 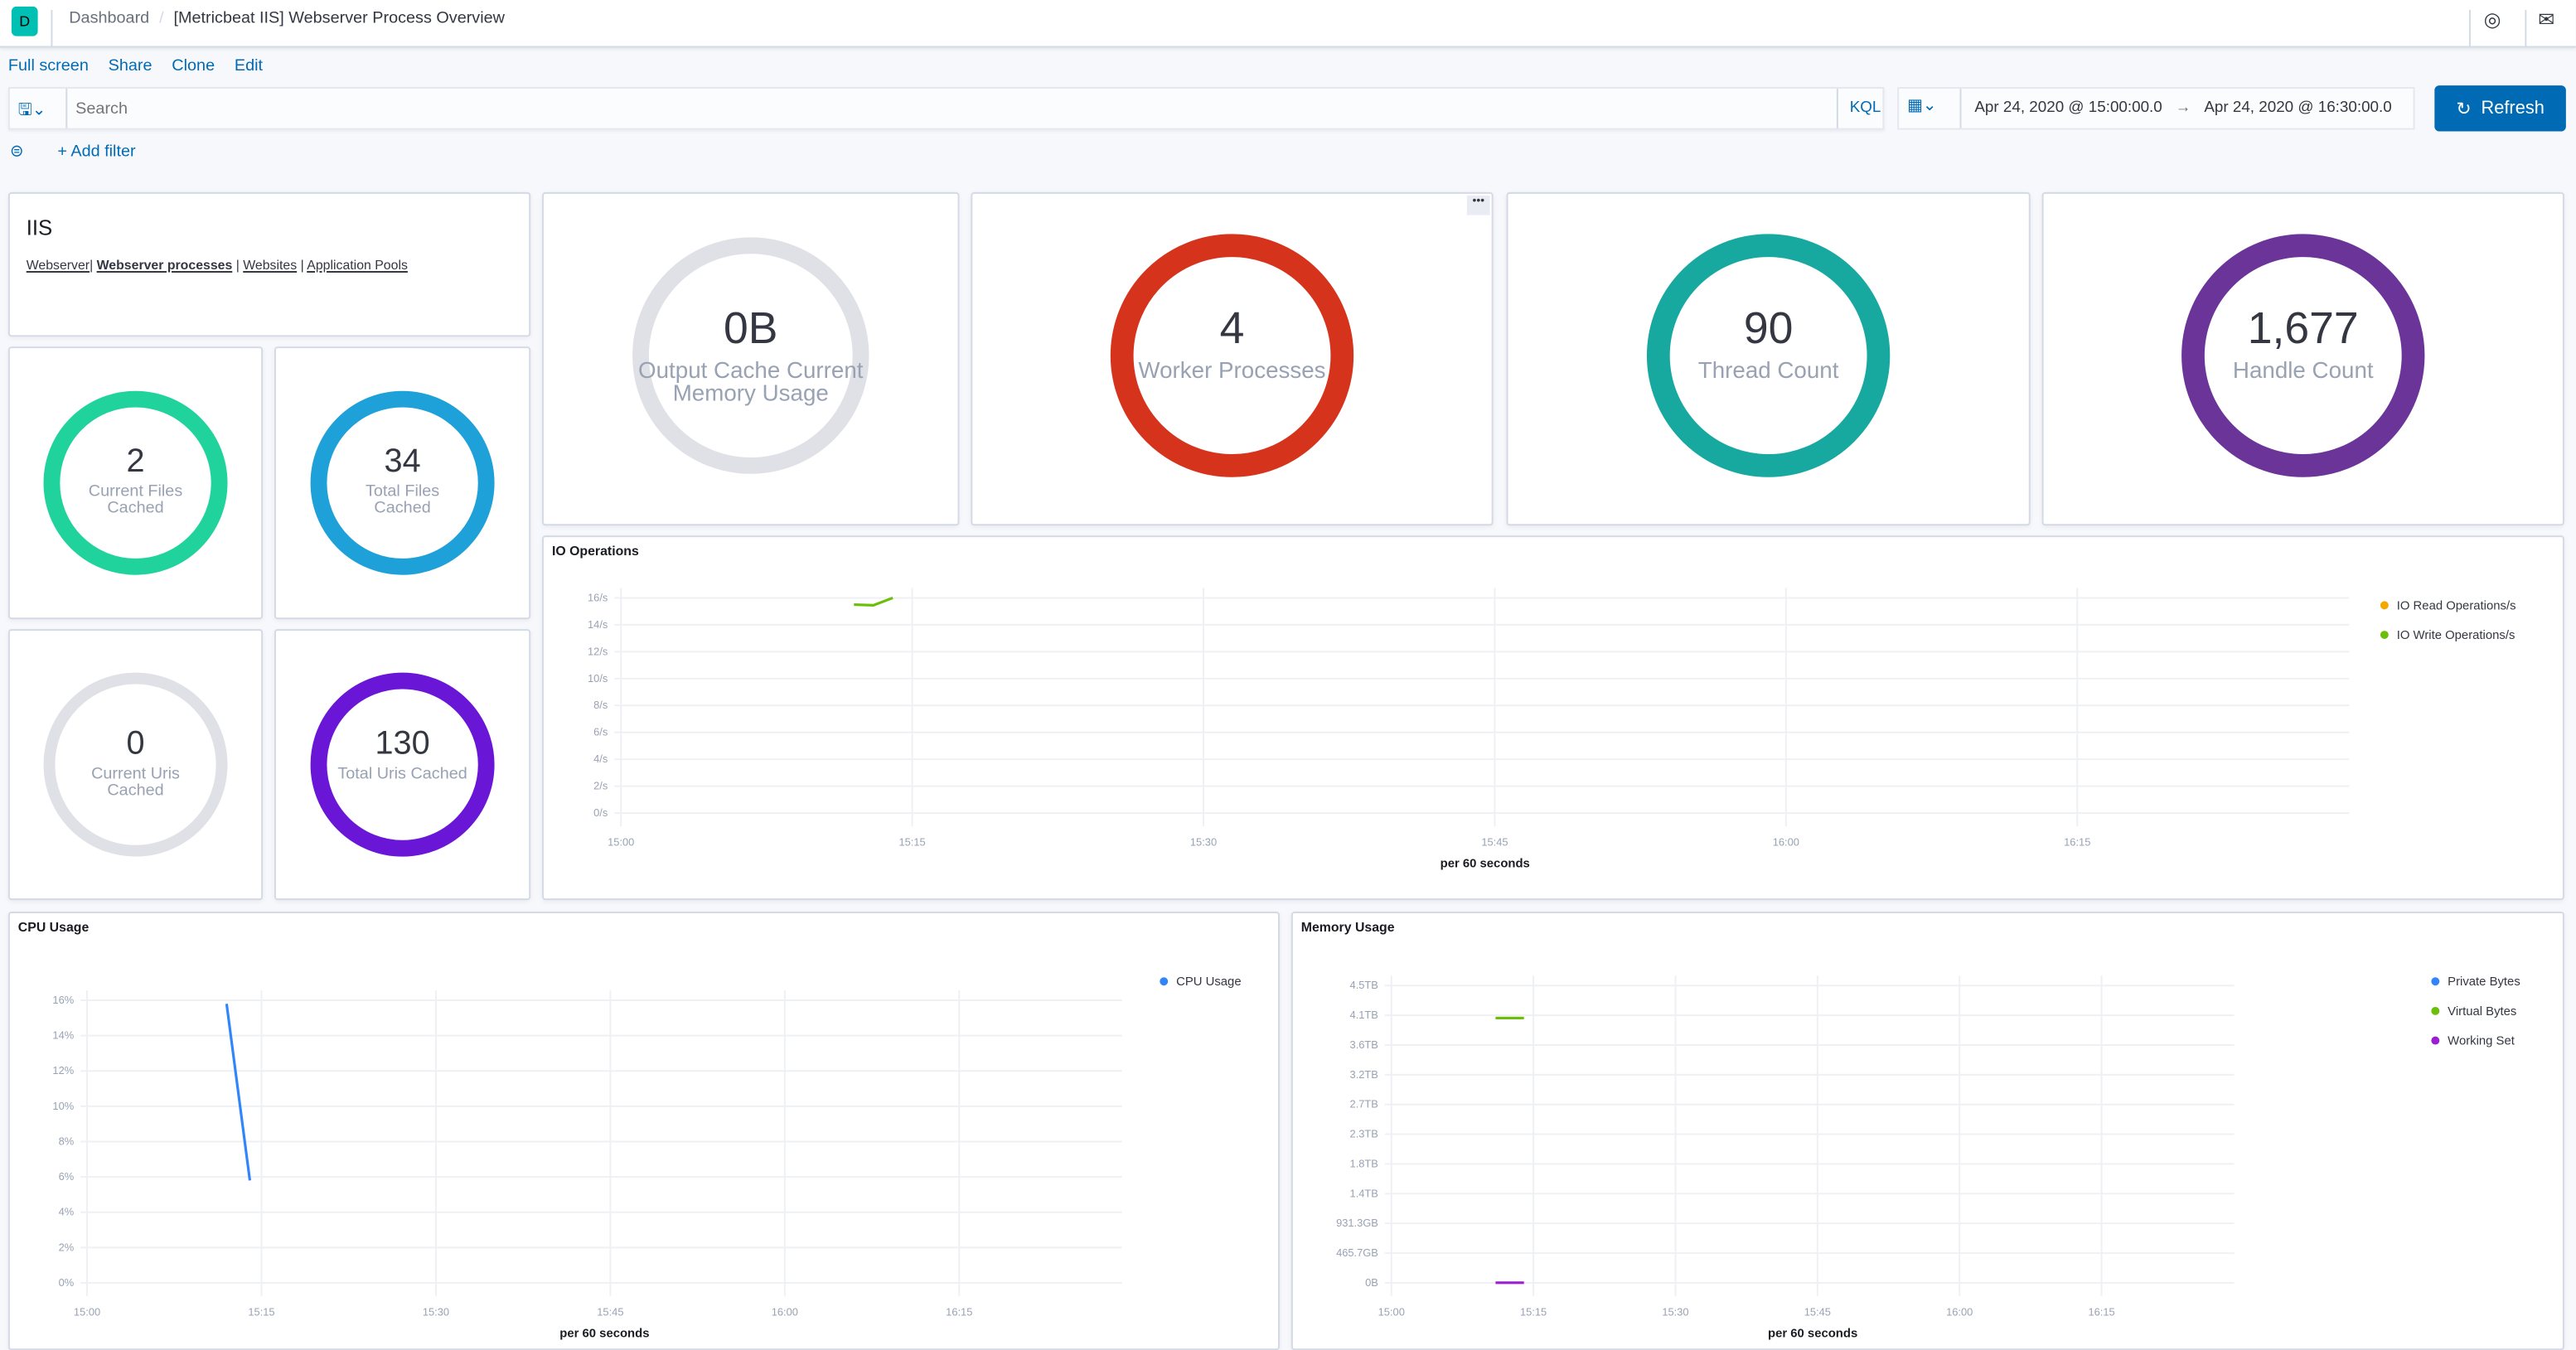 What do you see at coordinates (600, 786) in the screenshot?
I see `y-tick-label: 2/s` at bounding box center [600, 786].